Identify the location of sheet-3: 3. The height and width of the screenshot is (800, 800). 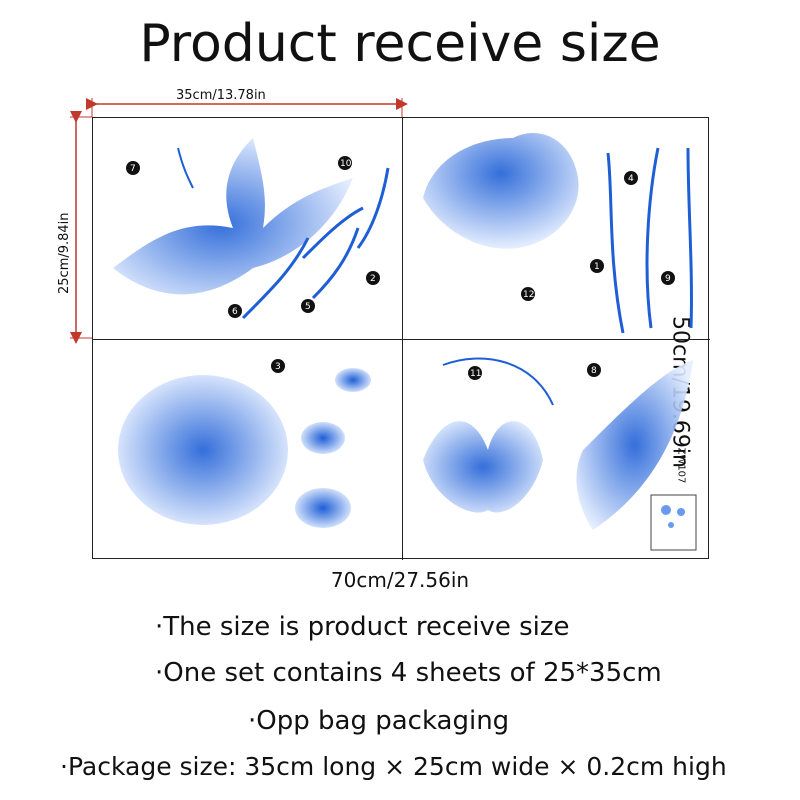
(248, 450).